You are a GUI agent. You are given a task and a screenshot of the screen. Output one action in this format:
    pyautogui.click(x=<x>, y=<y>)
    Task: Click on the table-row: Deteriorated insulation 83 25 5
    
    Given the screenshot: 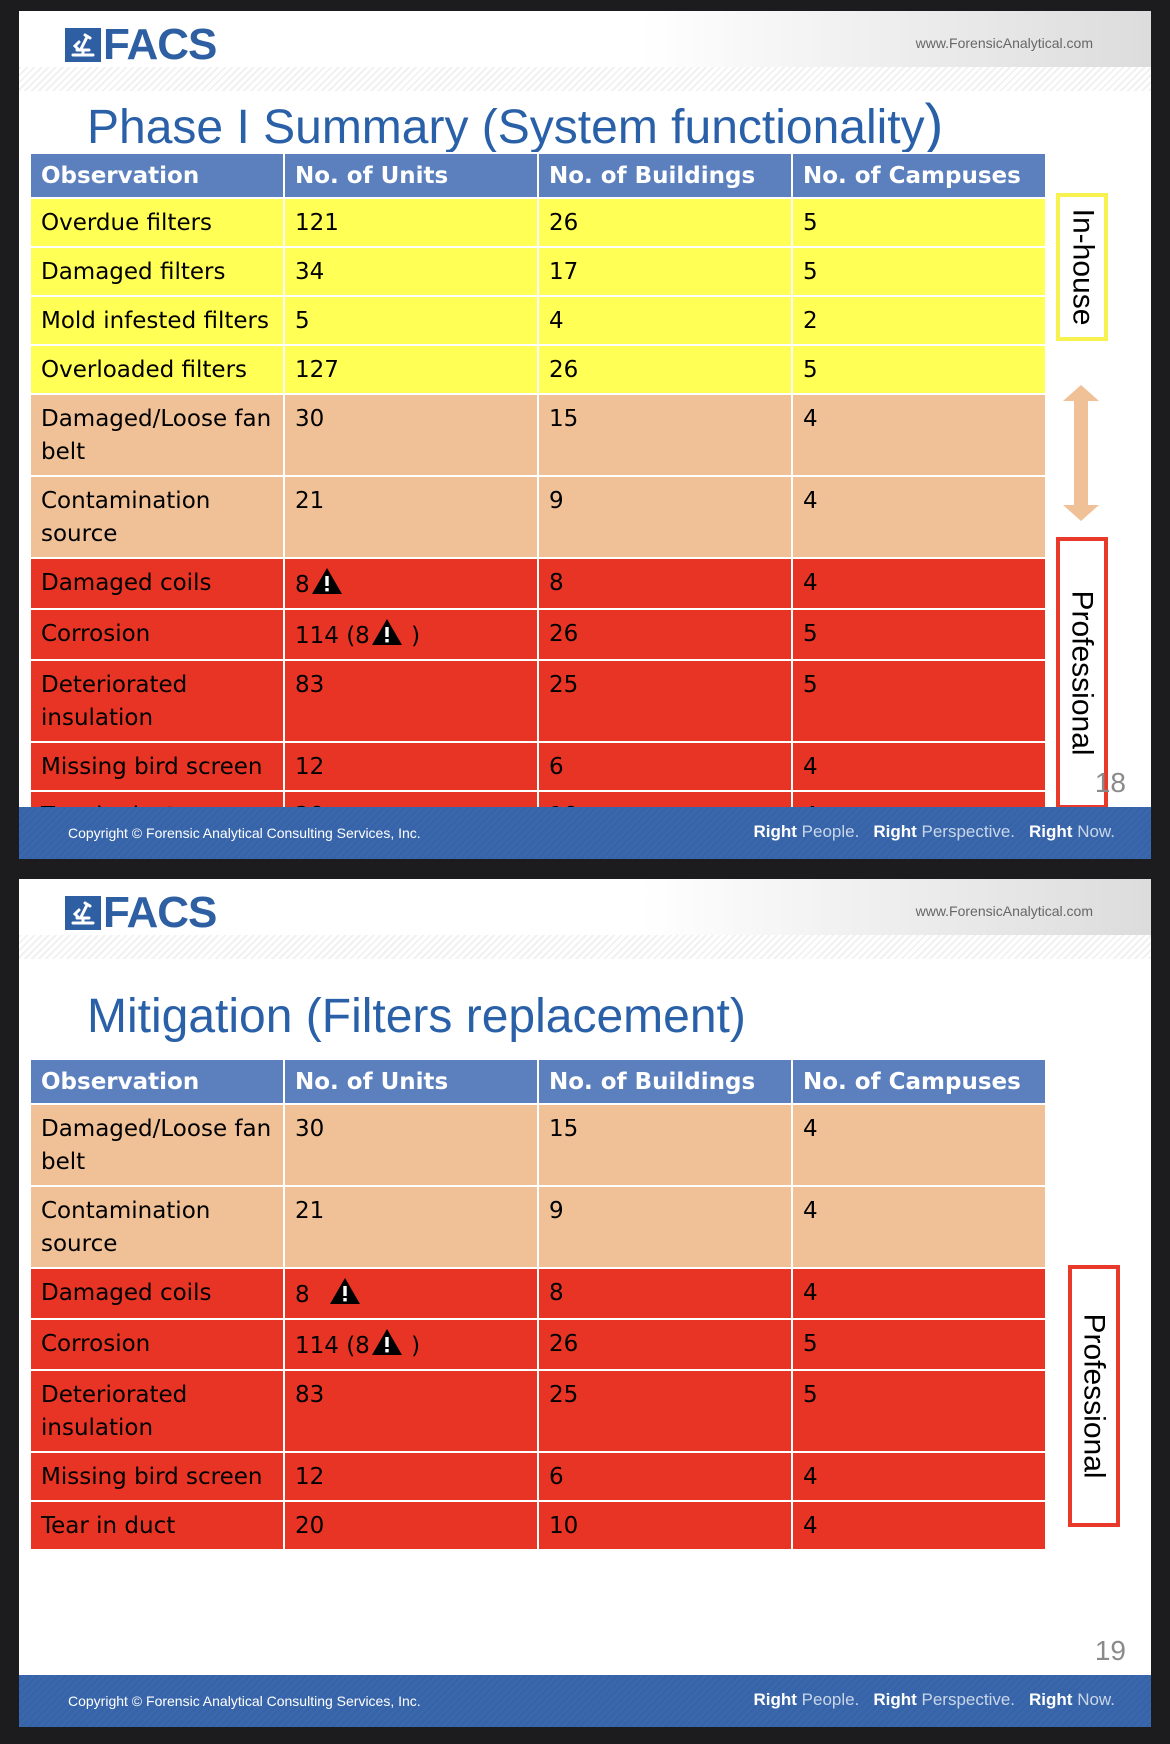 What is the action you would take?
    pyautogui.click(x=538, y=701)
    